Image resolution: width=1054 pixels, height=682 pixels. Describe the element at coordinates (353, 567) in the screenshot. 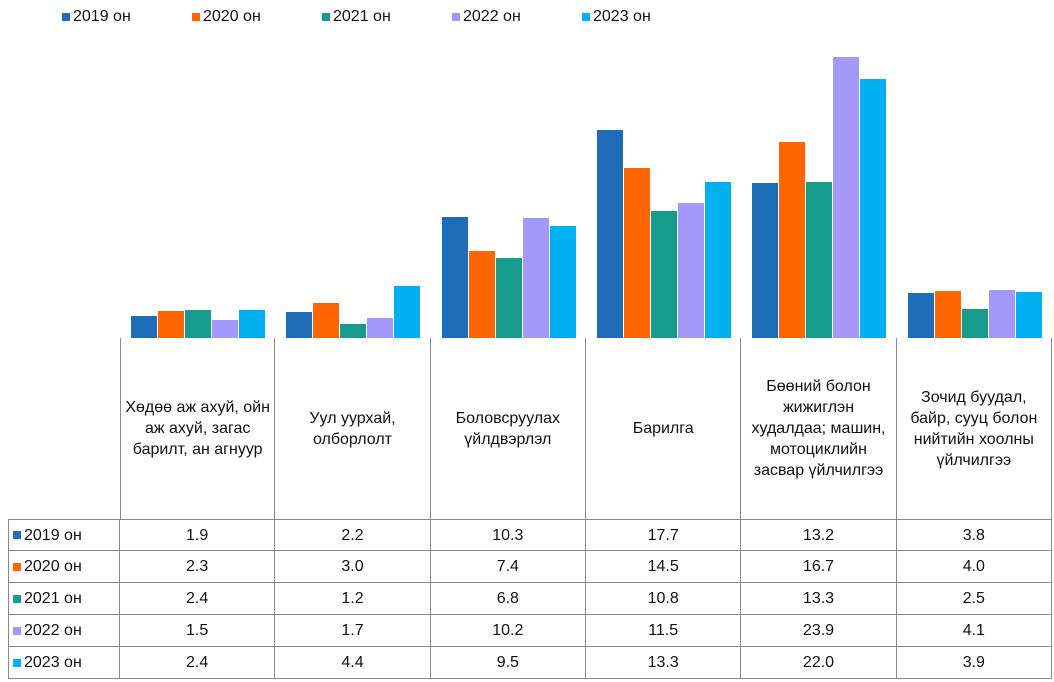

I see `table-cell: 3.0` at that location.